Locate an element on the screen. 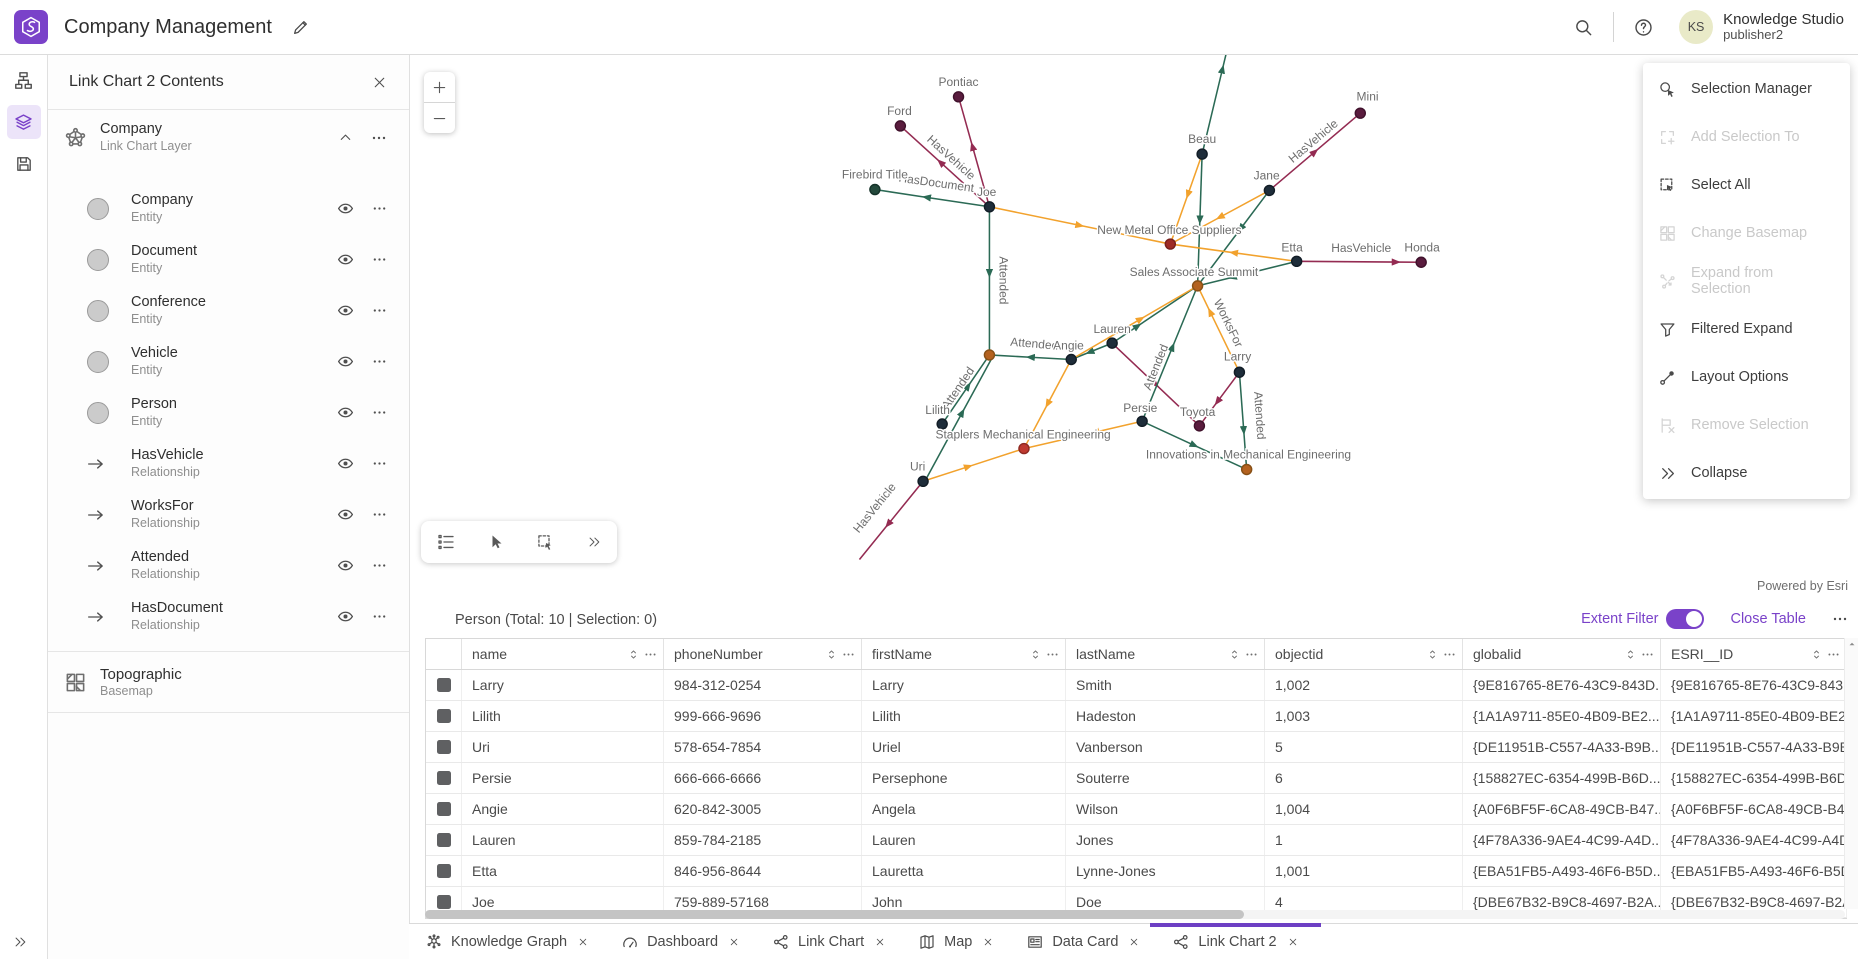 This screenshot has width=1858, height=959. search-icon is located at coordinates (1583, 27).